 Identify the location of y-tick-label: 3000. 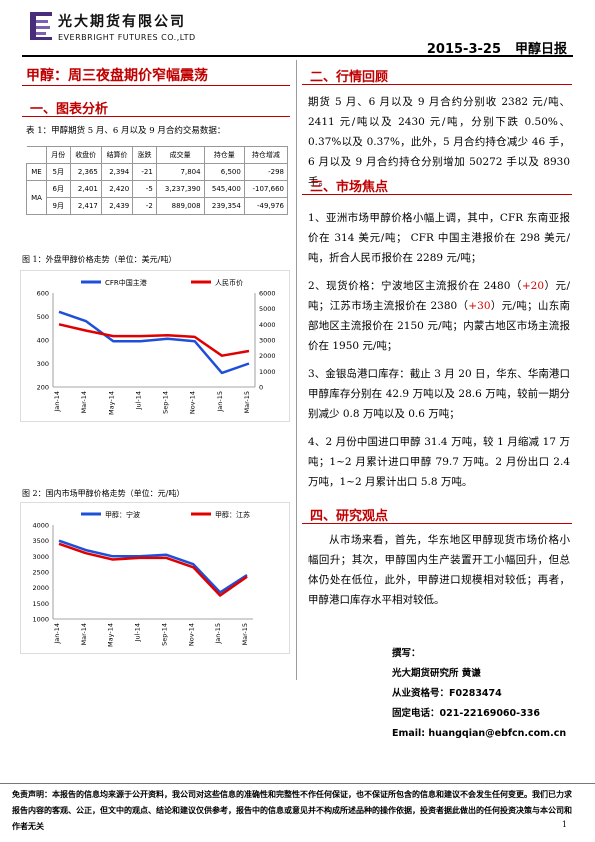
(40, 557).